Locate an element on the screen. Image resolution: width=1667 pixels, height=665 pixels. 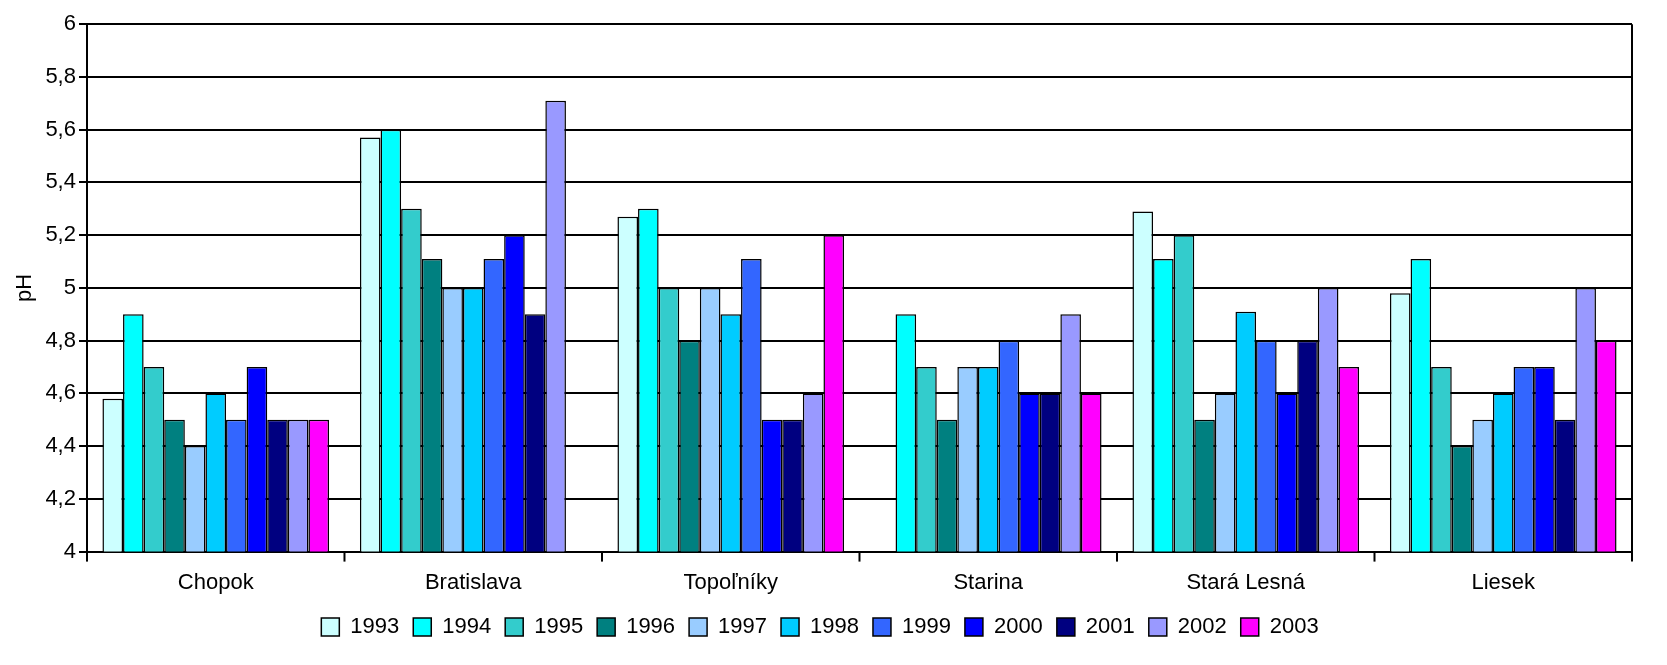
y-tick-label: 5,8 is located at coordinates (60, 75).